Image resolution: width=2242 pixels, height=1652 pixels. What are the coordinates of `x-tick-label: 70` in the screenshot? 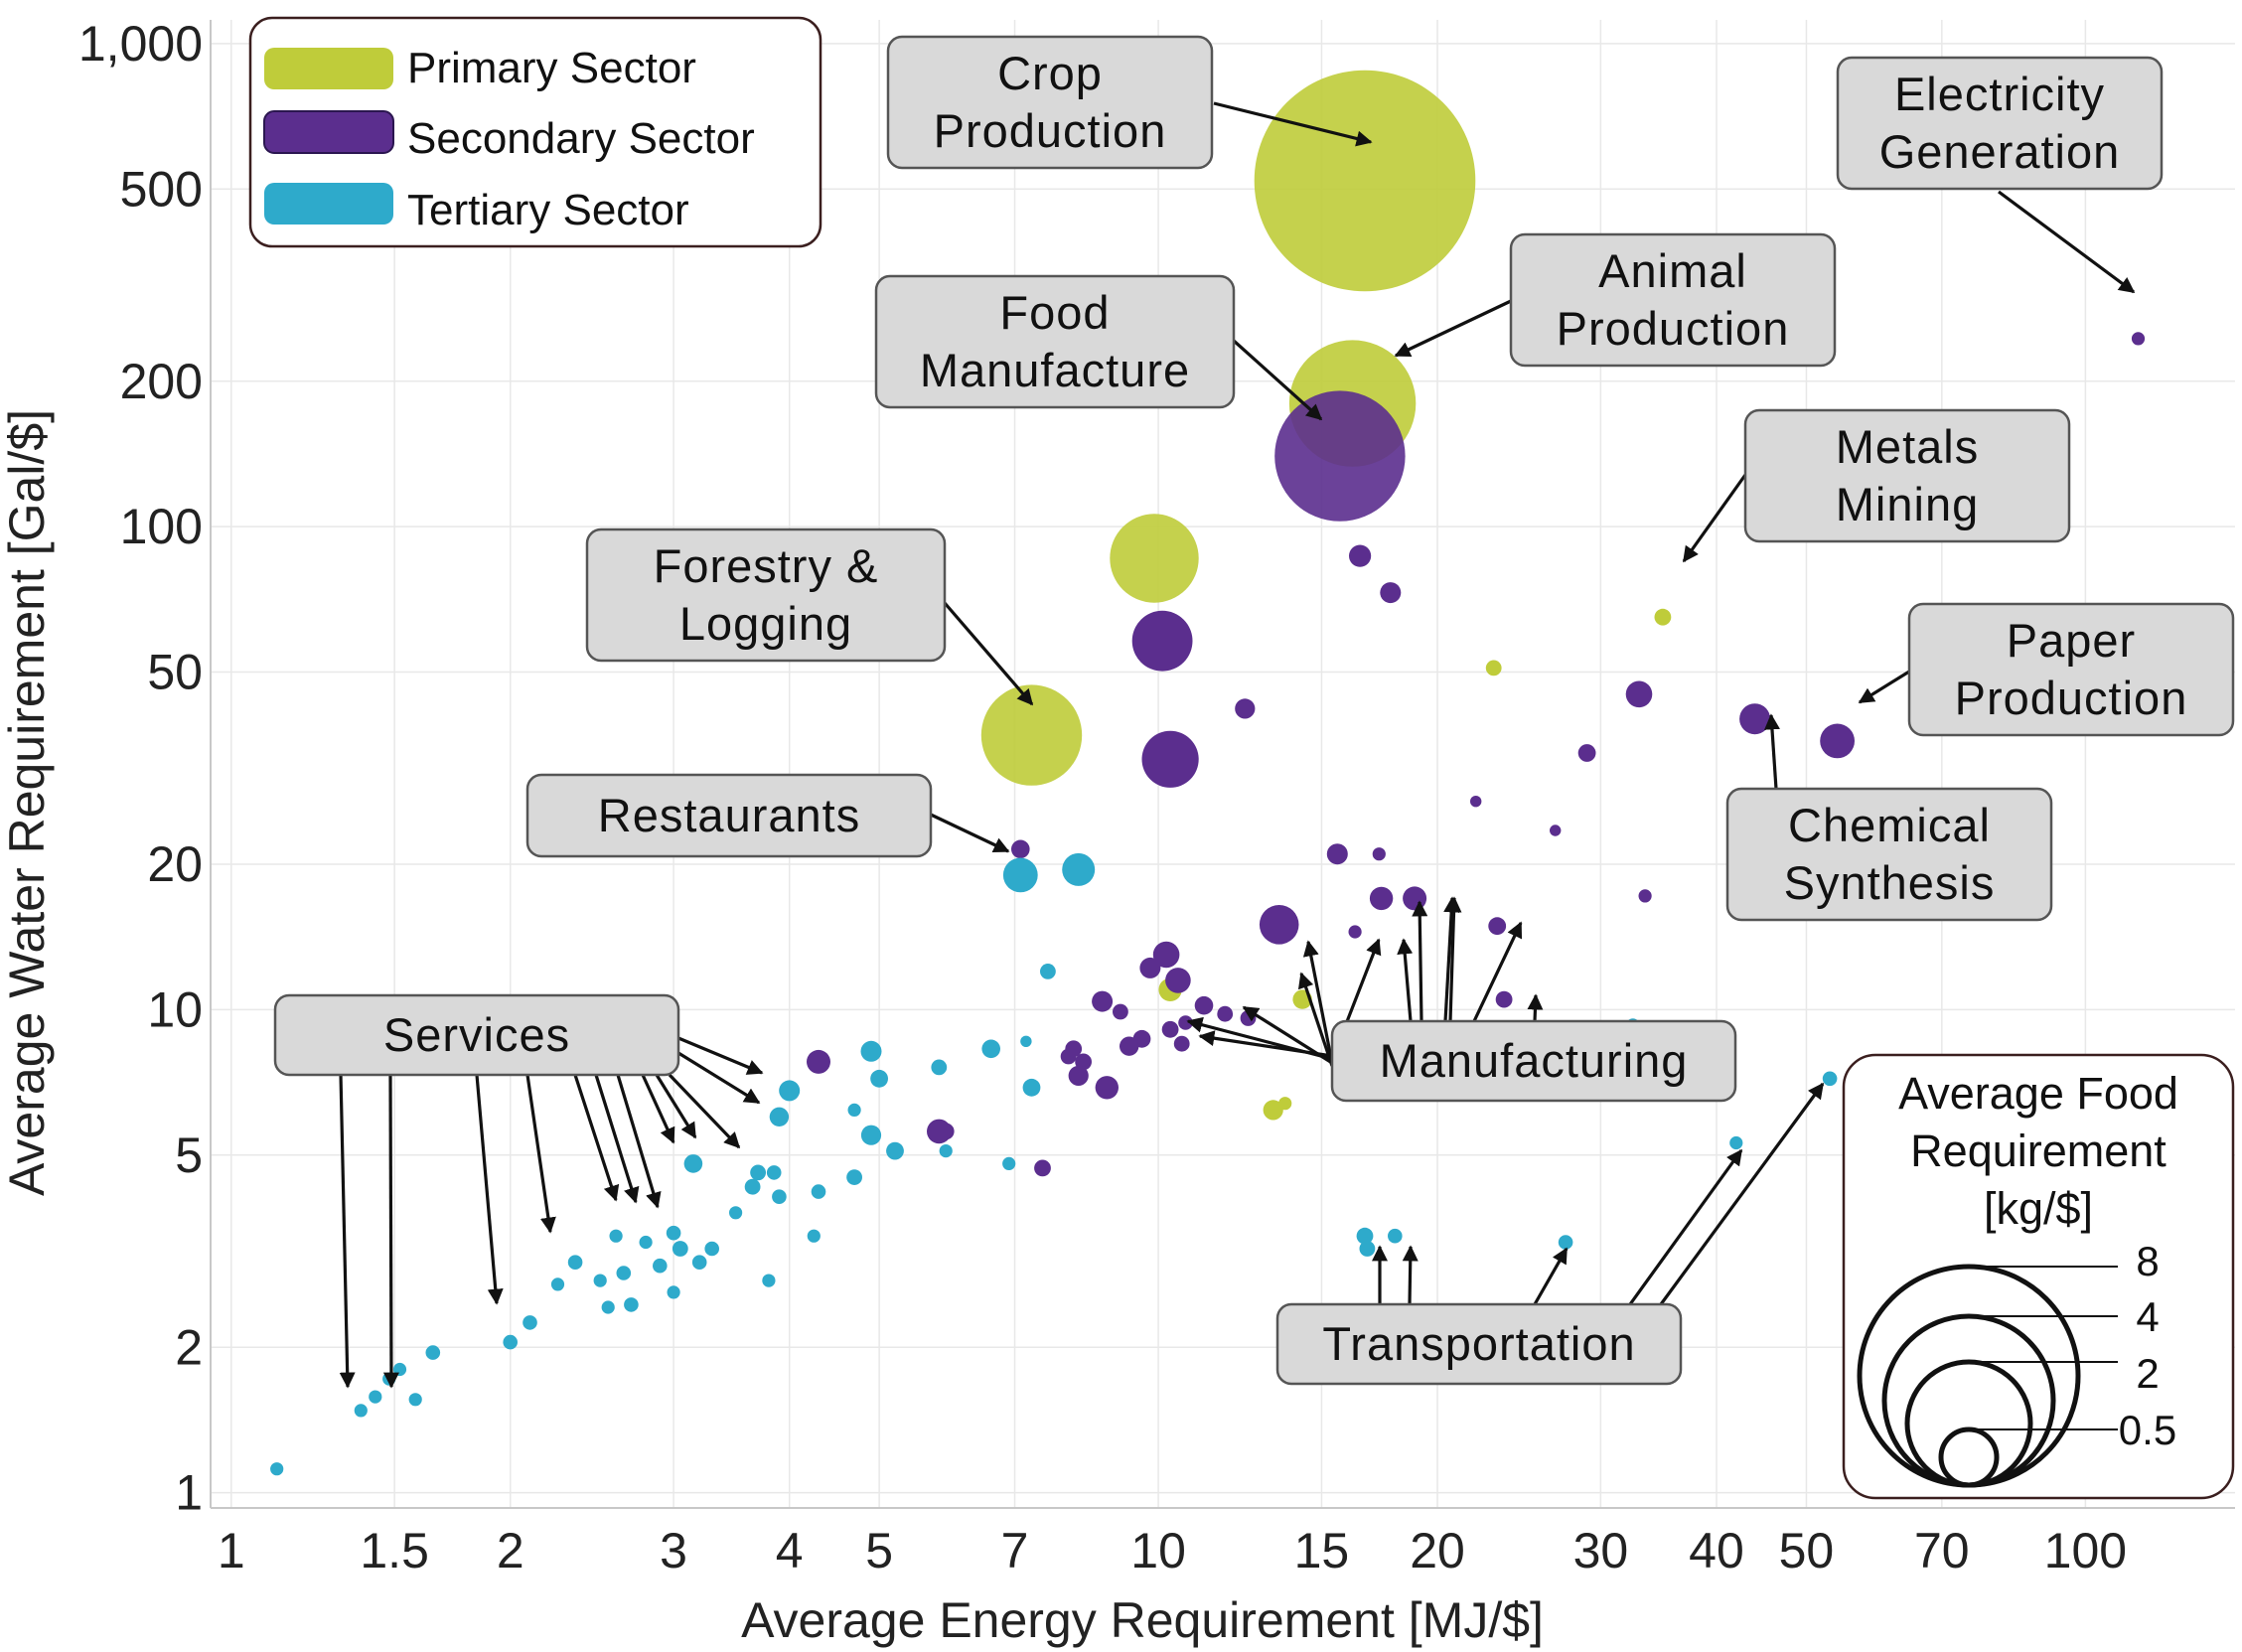 It's located at (1942, 1551).